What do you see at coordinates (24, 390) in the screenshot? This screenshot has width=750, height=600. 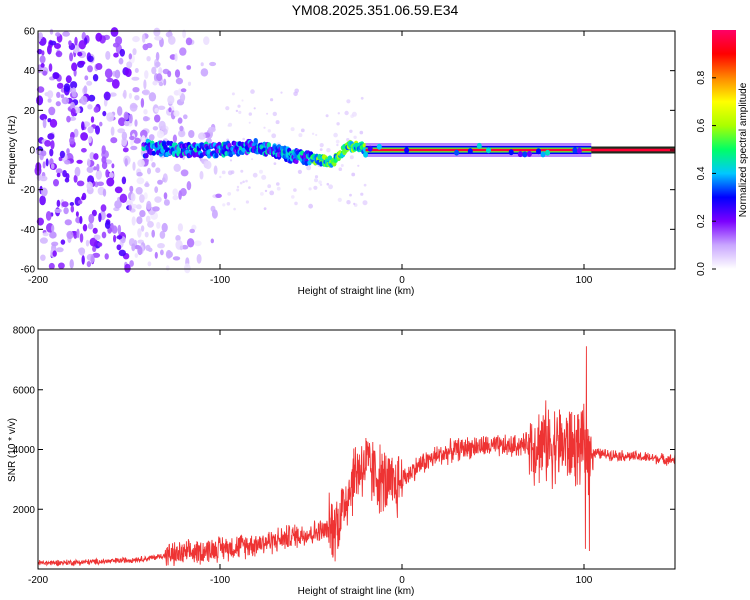 I see `y-tick-label: 6000` at bounding box center [24, 390].